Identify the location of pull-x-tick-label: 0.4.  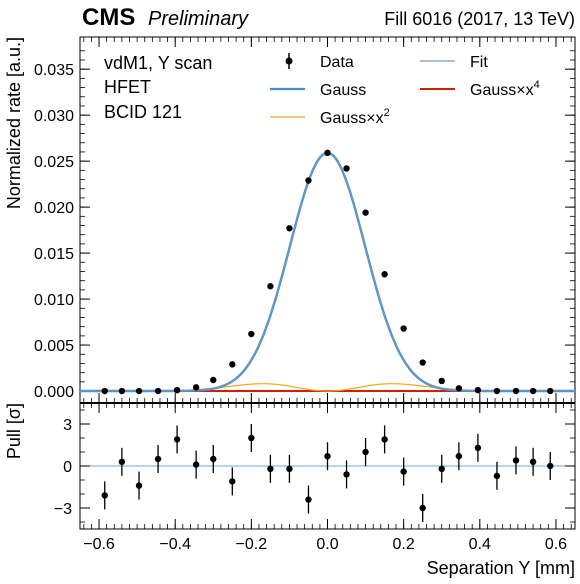
(480, 544).